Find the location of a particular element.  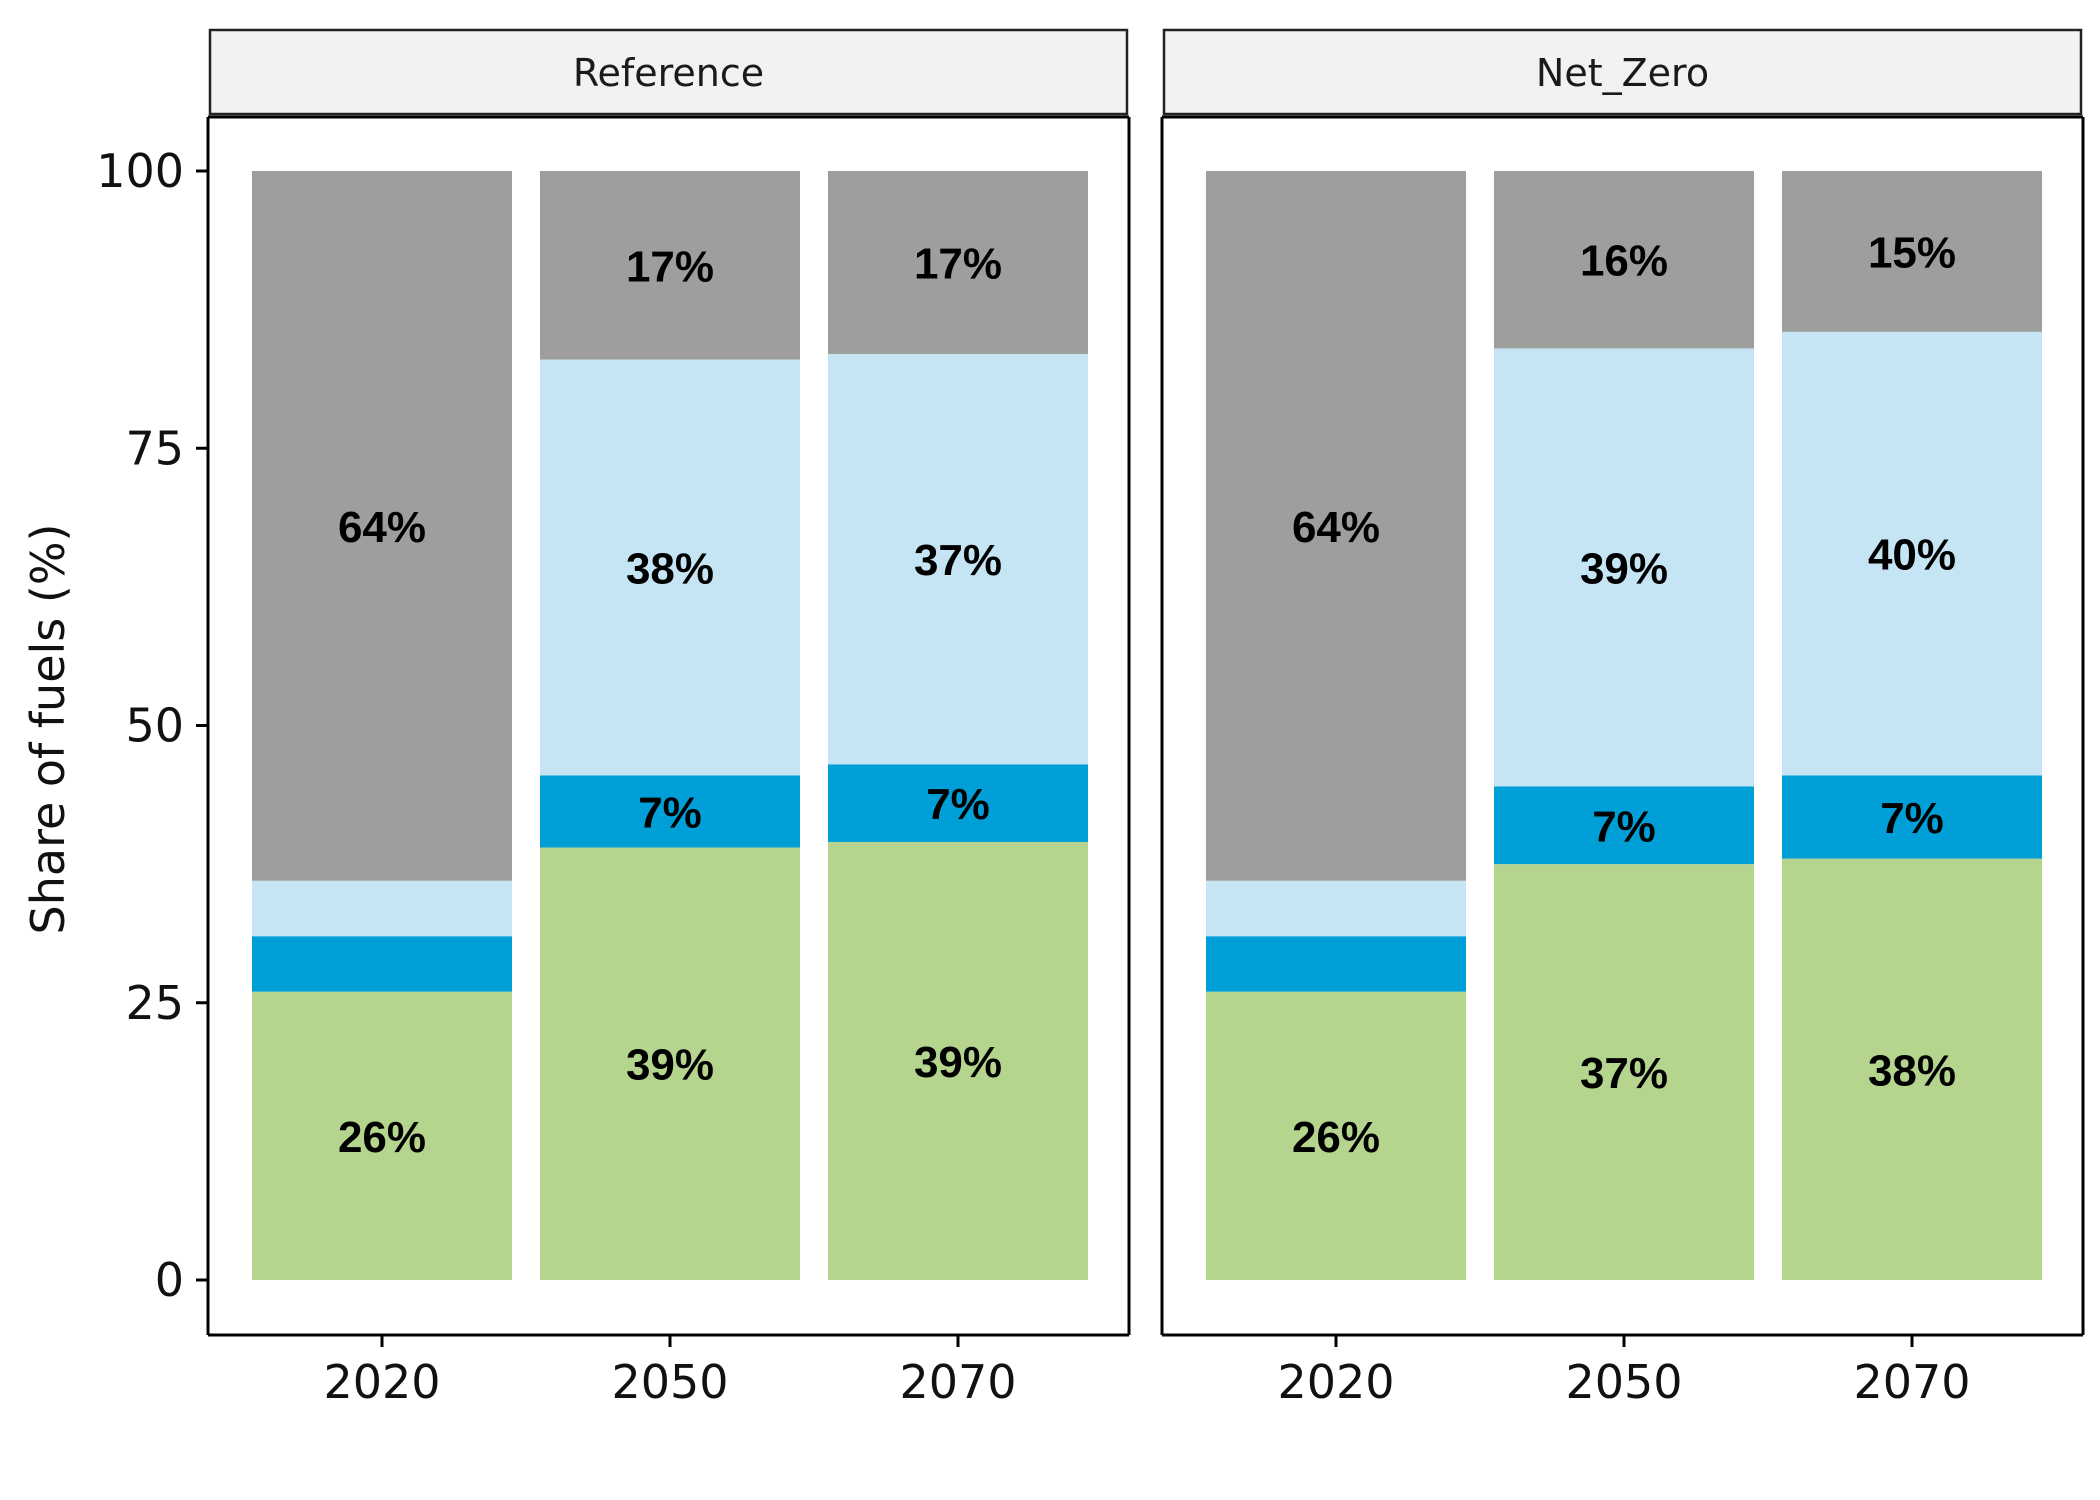

segment-label: 15% is located at coordinates (1912, 252).